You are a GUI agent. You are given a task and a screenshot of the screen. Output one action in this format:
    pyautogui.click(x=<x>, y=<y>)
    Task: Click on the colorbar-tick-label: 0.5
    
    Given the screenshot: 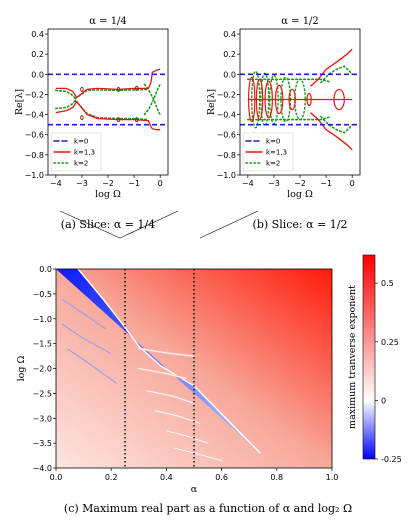 What is the action you would take?
    pyautogui.click(x=387, y=283)
    